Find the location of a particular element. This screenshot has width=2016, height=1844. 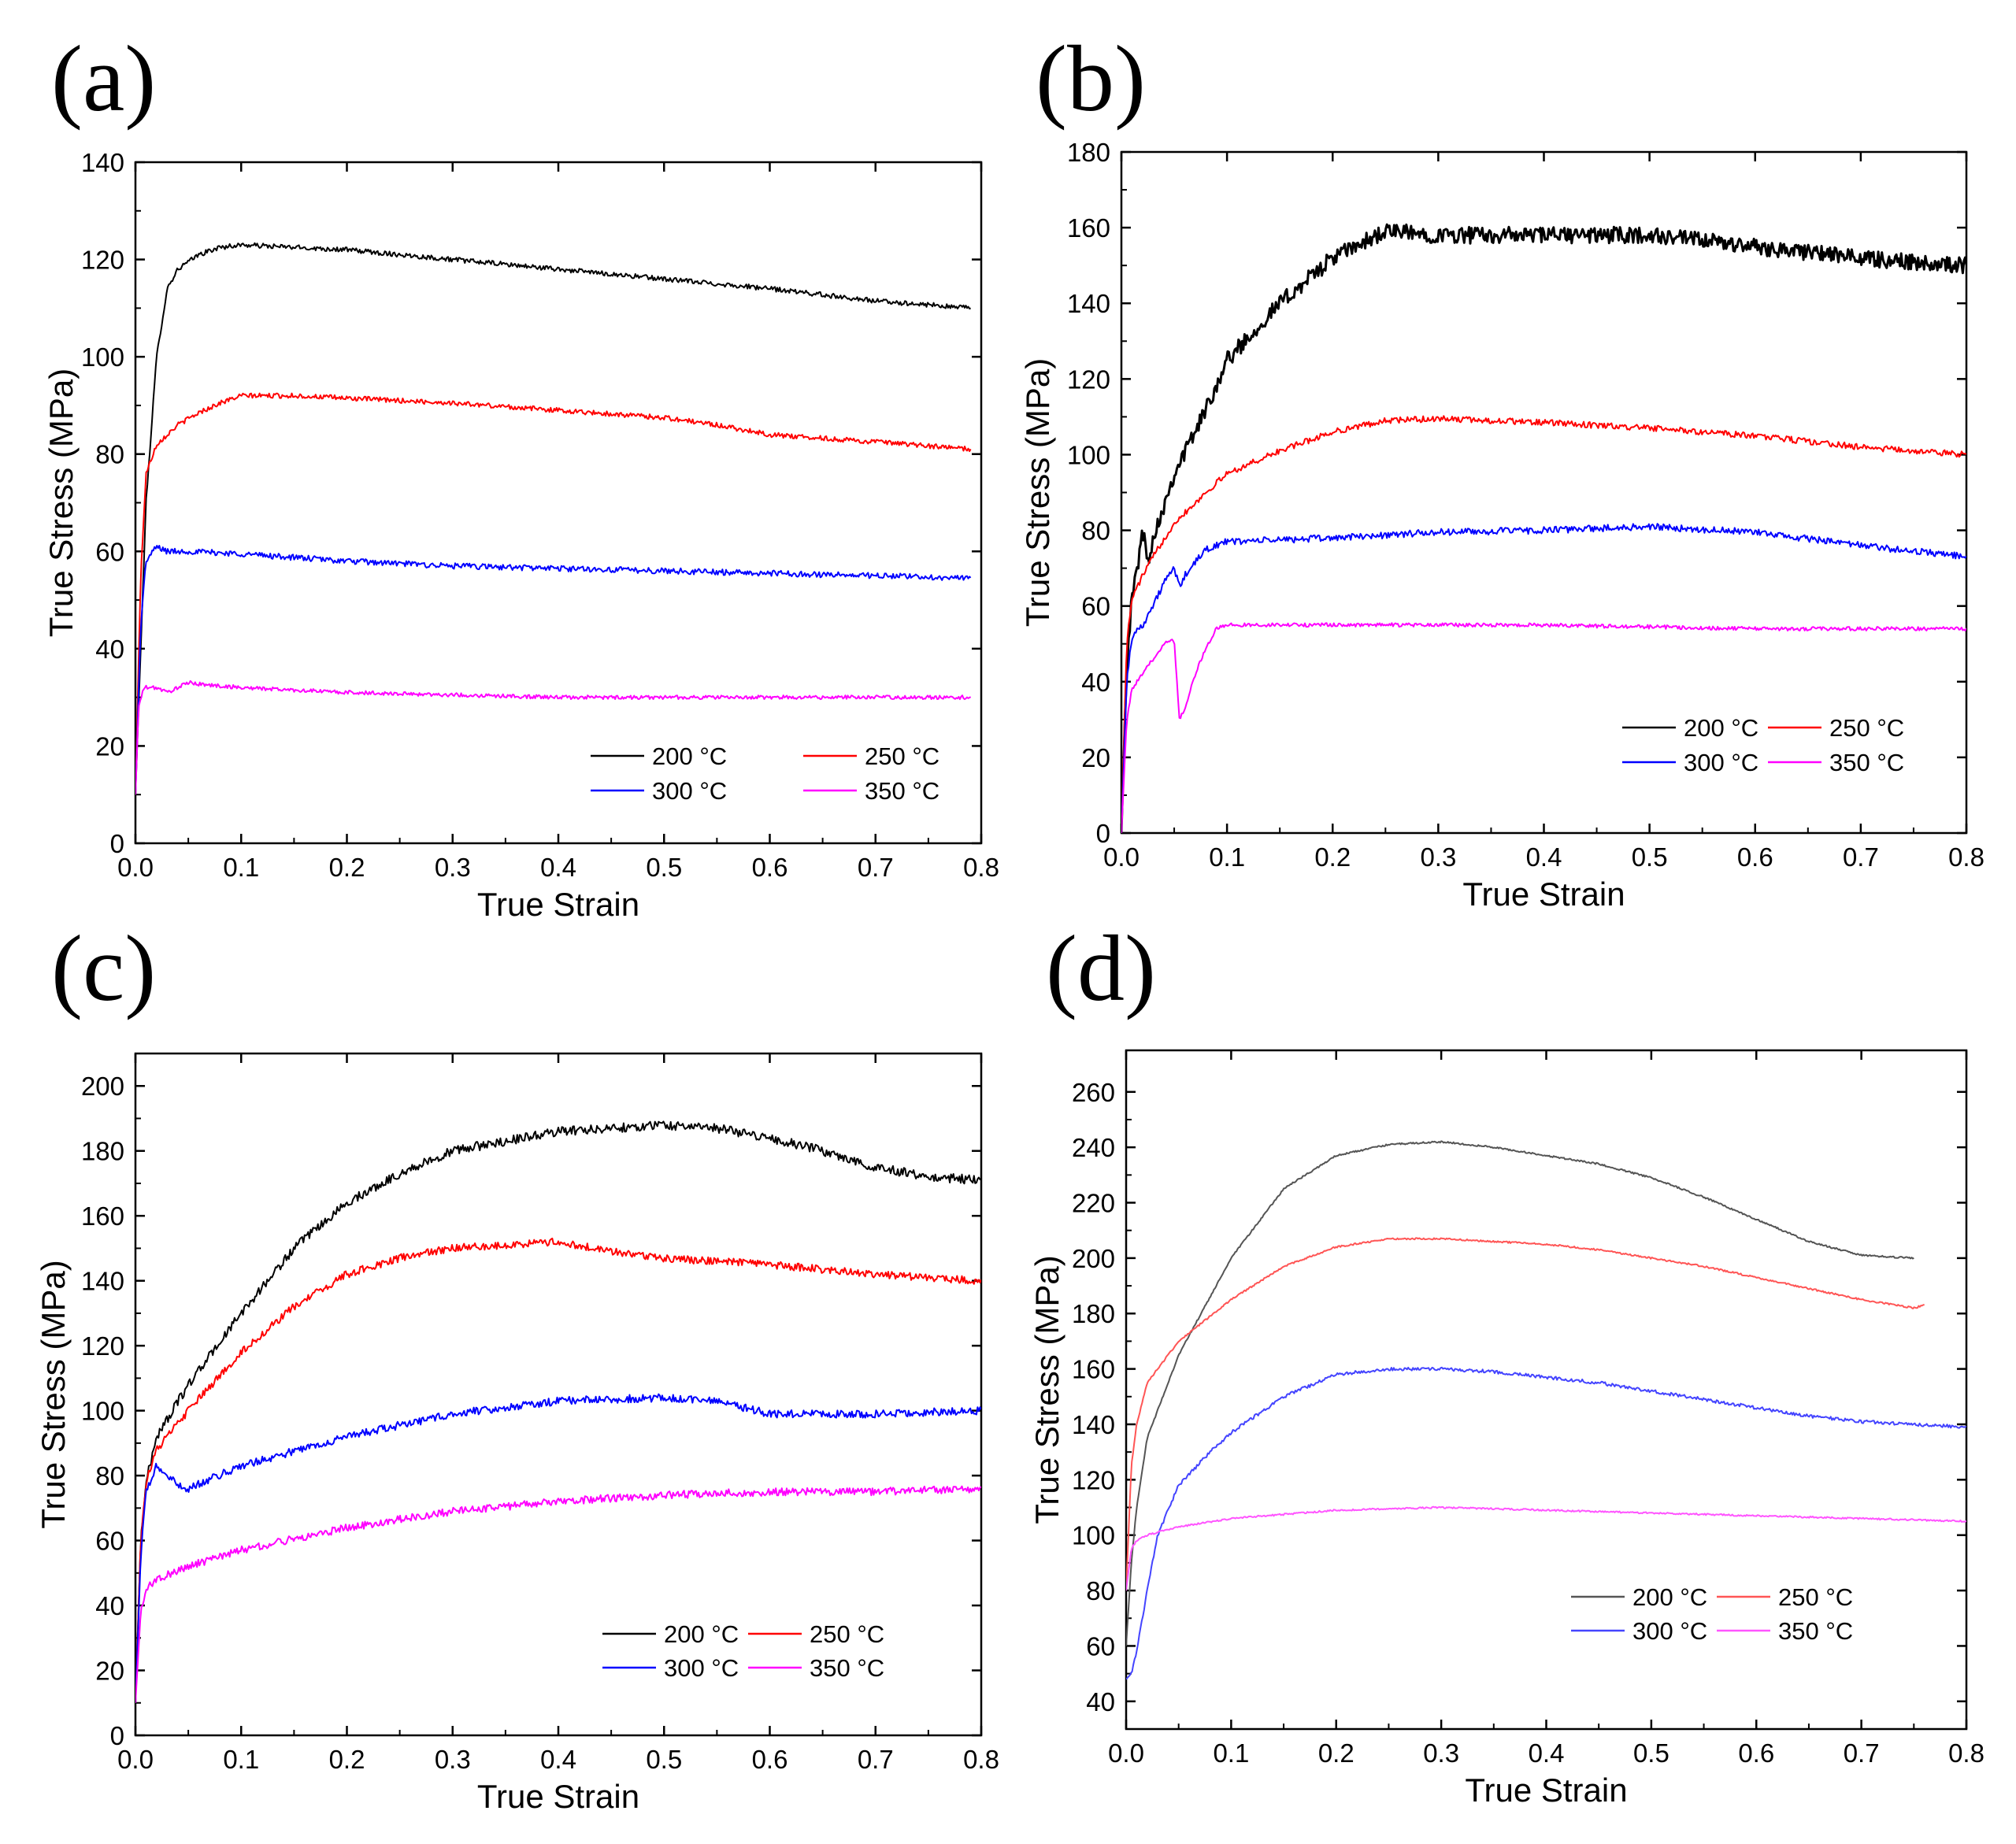

x-tick-label: 0.4 is located at coordinates (1547, 1753).